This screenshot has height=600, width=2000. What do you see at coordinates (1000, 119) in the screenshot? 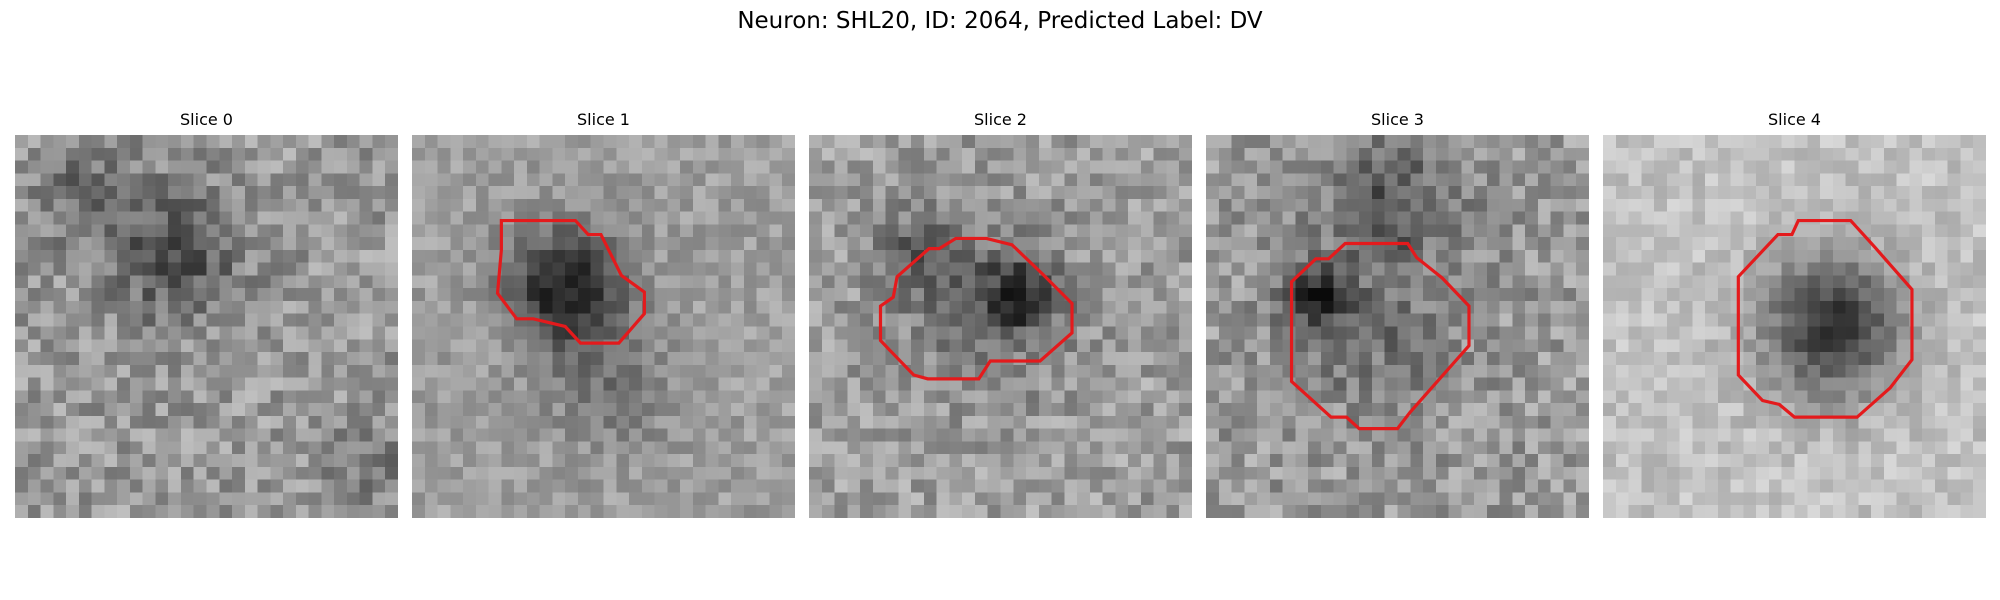
I see `slice-title-2: Slice 2` at bounding box center [1000, 119].